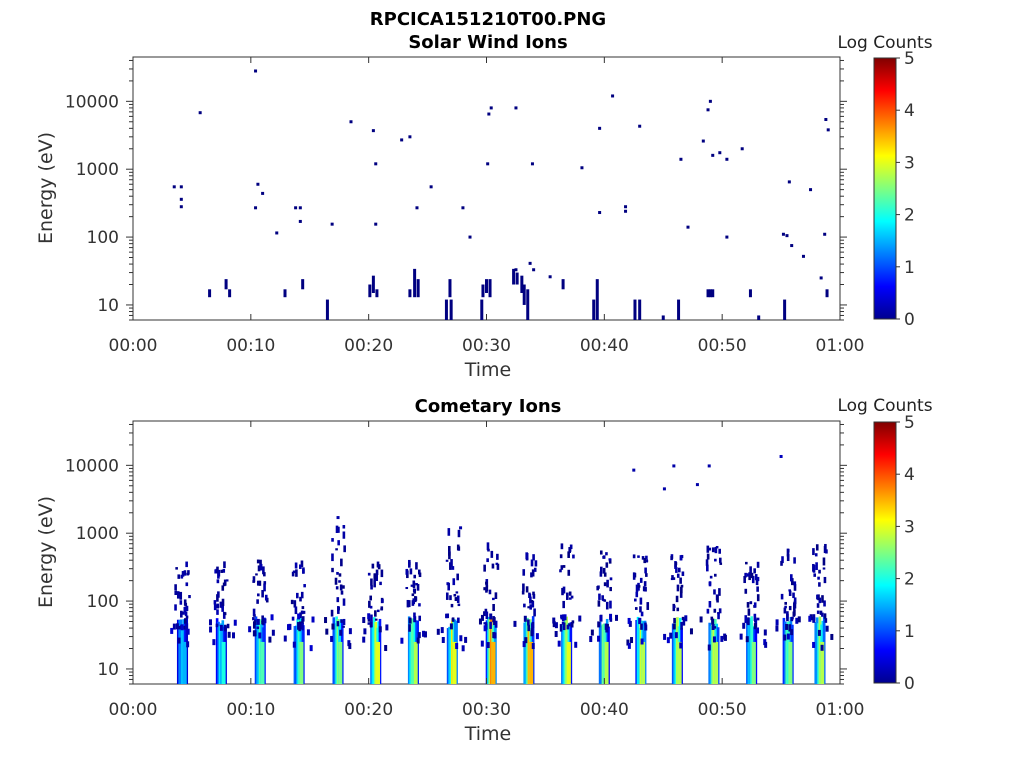 This screenshot has width=1024, height=768. I want to click on y-tick-label: 1000, so click(97, 170).